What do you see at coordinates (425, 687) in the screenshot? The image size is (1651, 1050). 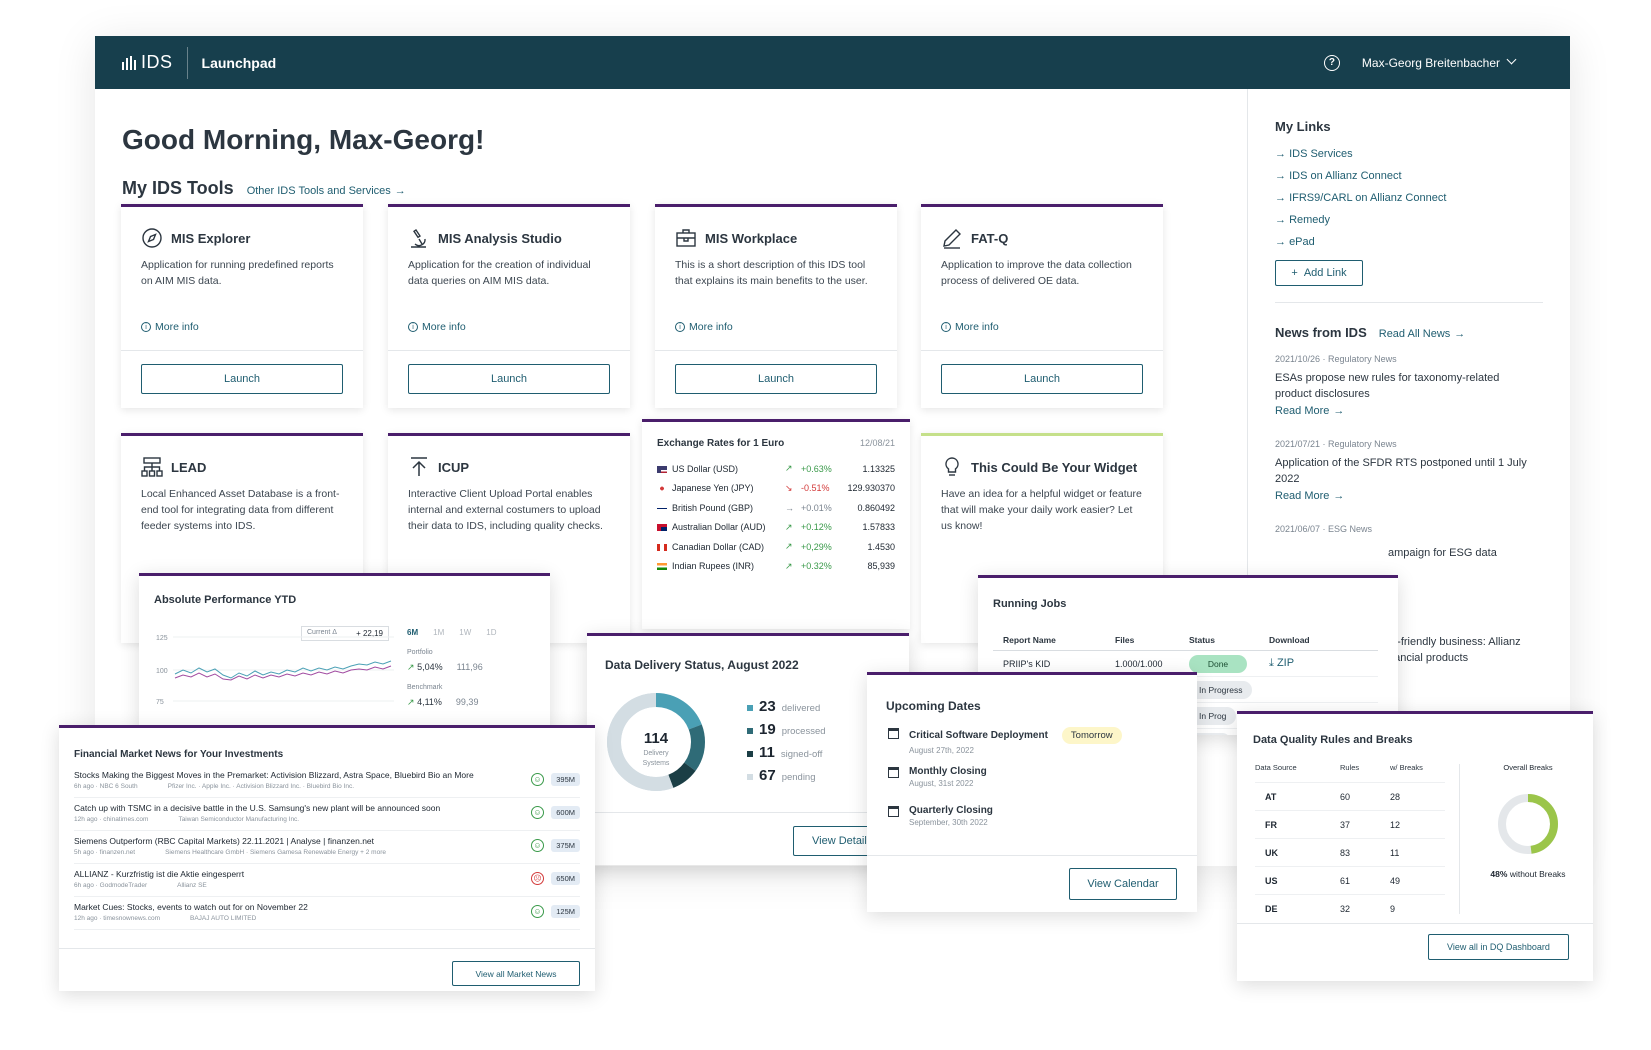 I see `benchmark-label: Benchmark` at bounding box center [425, 687].